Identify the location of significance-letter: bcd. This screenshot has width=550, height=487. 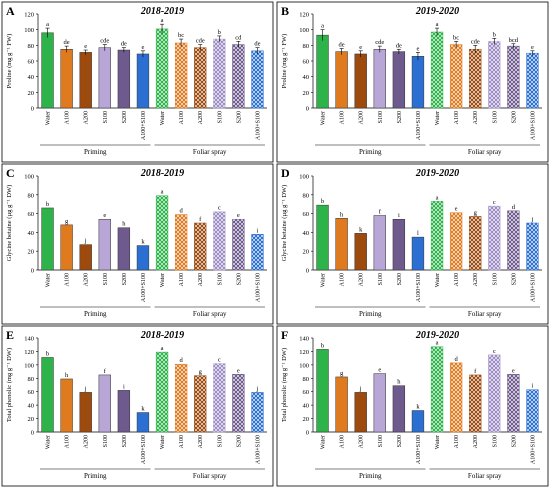
(514, 40).